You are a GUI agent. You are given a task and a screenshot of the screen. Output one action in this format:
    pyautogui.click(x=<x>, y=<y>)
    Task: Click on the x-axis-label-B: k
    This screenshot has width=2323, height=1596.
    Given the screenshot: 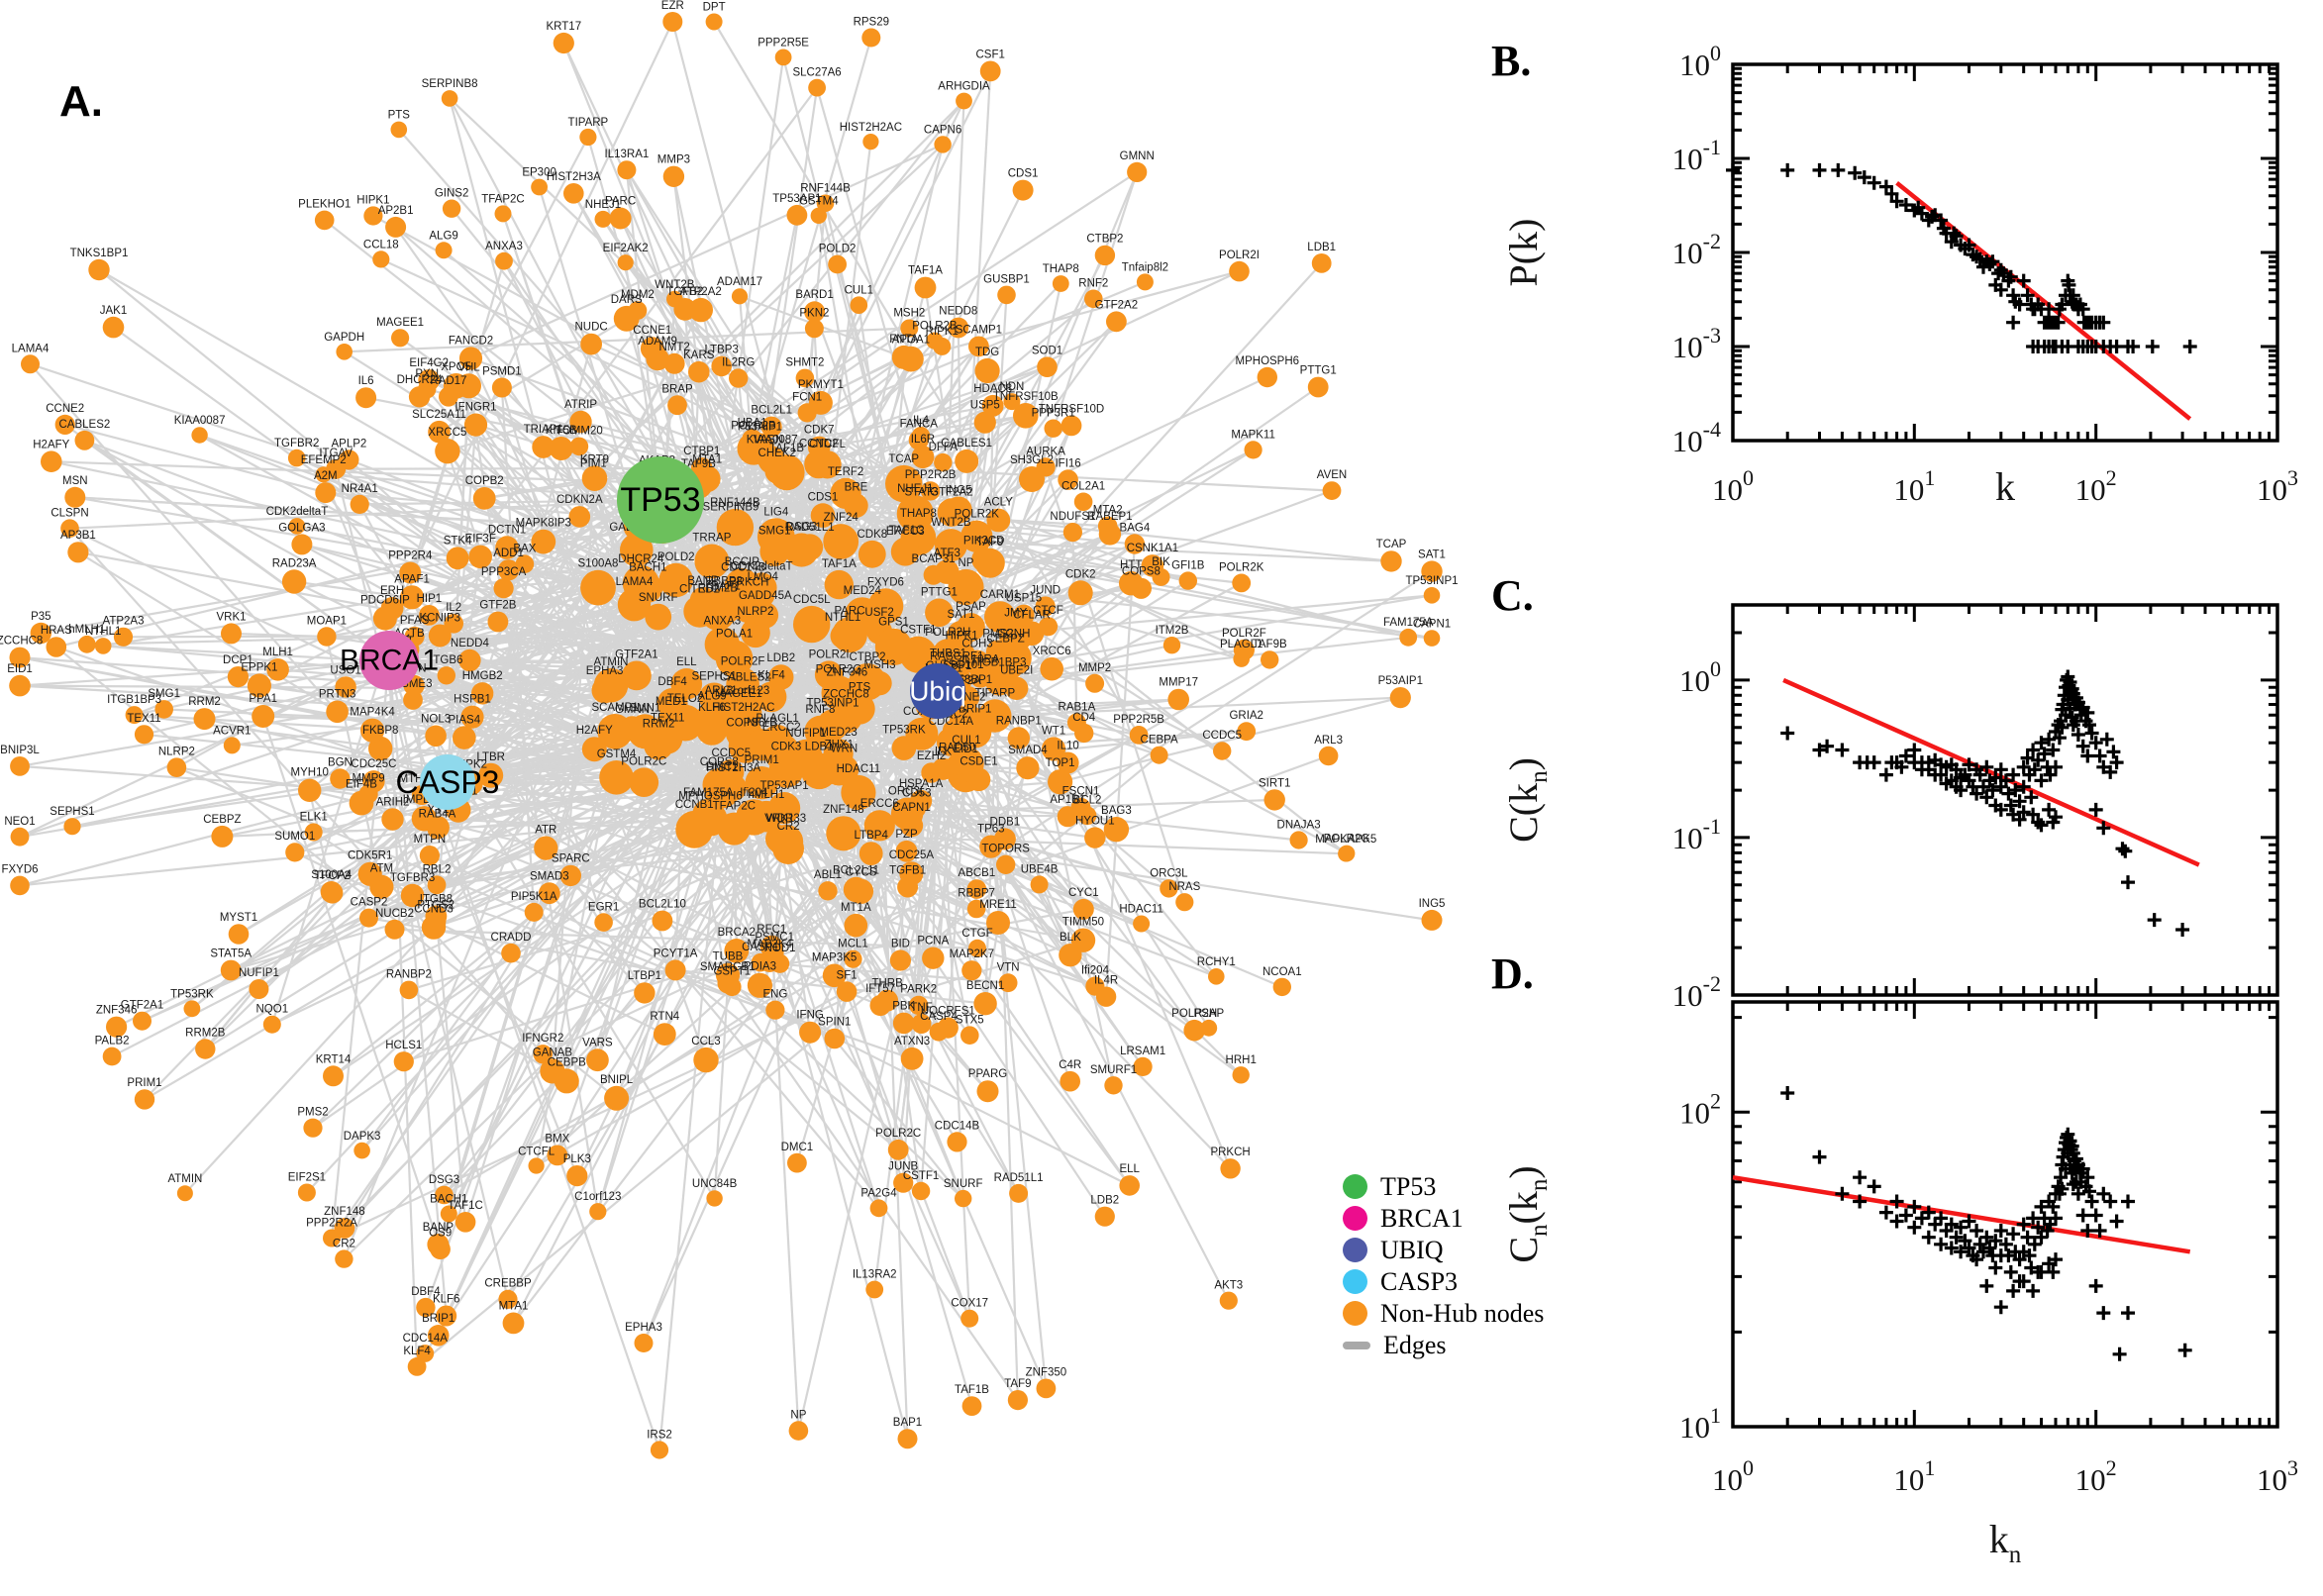 What is the action you would take?
    pyautogui.click(x=2005, y=487)
    